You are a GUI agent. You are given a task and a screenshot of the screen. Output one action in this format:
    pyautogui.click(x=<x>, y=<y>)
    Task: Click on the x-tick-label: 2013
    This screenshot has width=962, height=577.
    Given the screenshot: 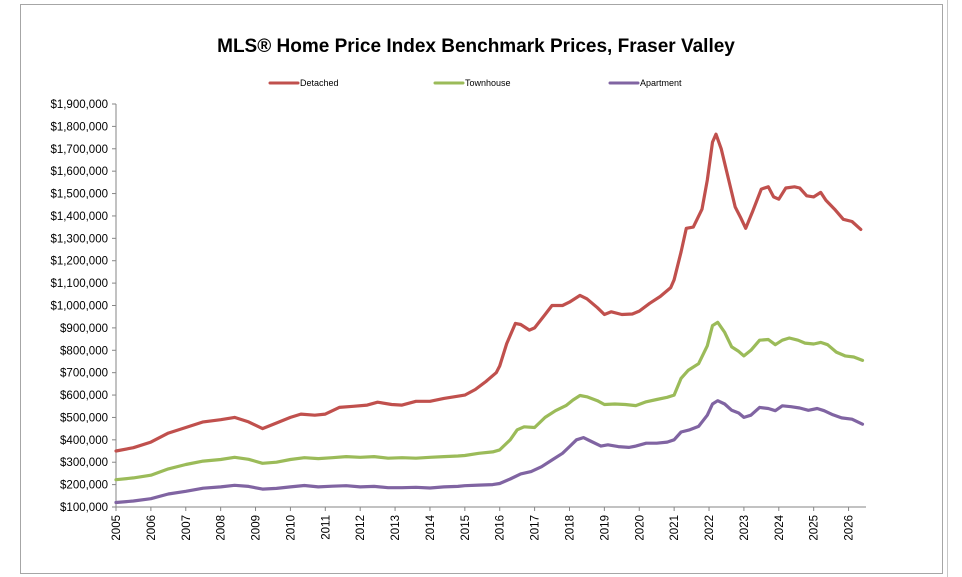 What is the action you would take?
    pyautogui.click(x=396, y=528)
    